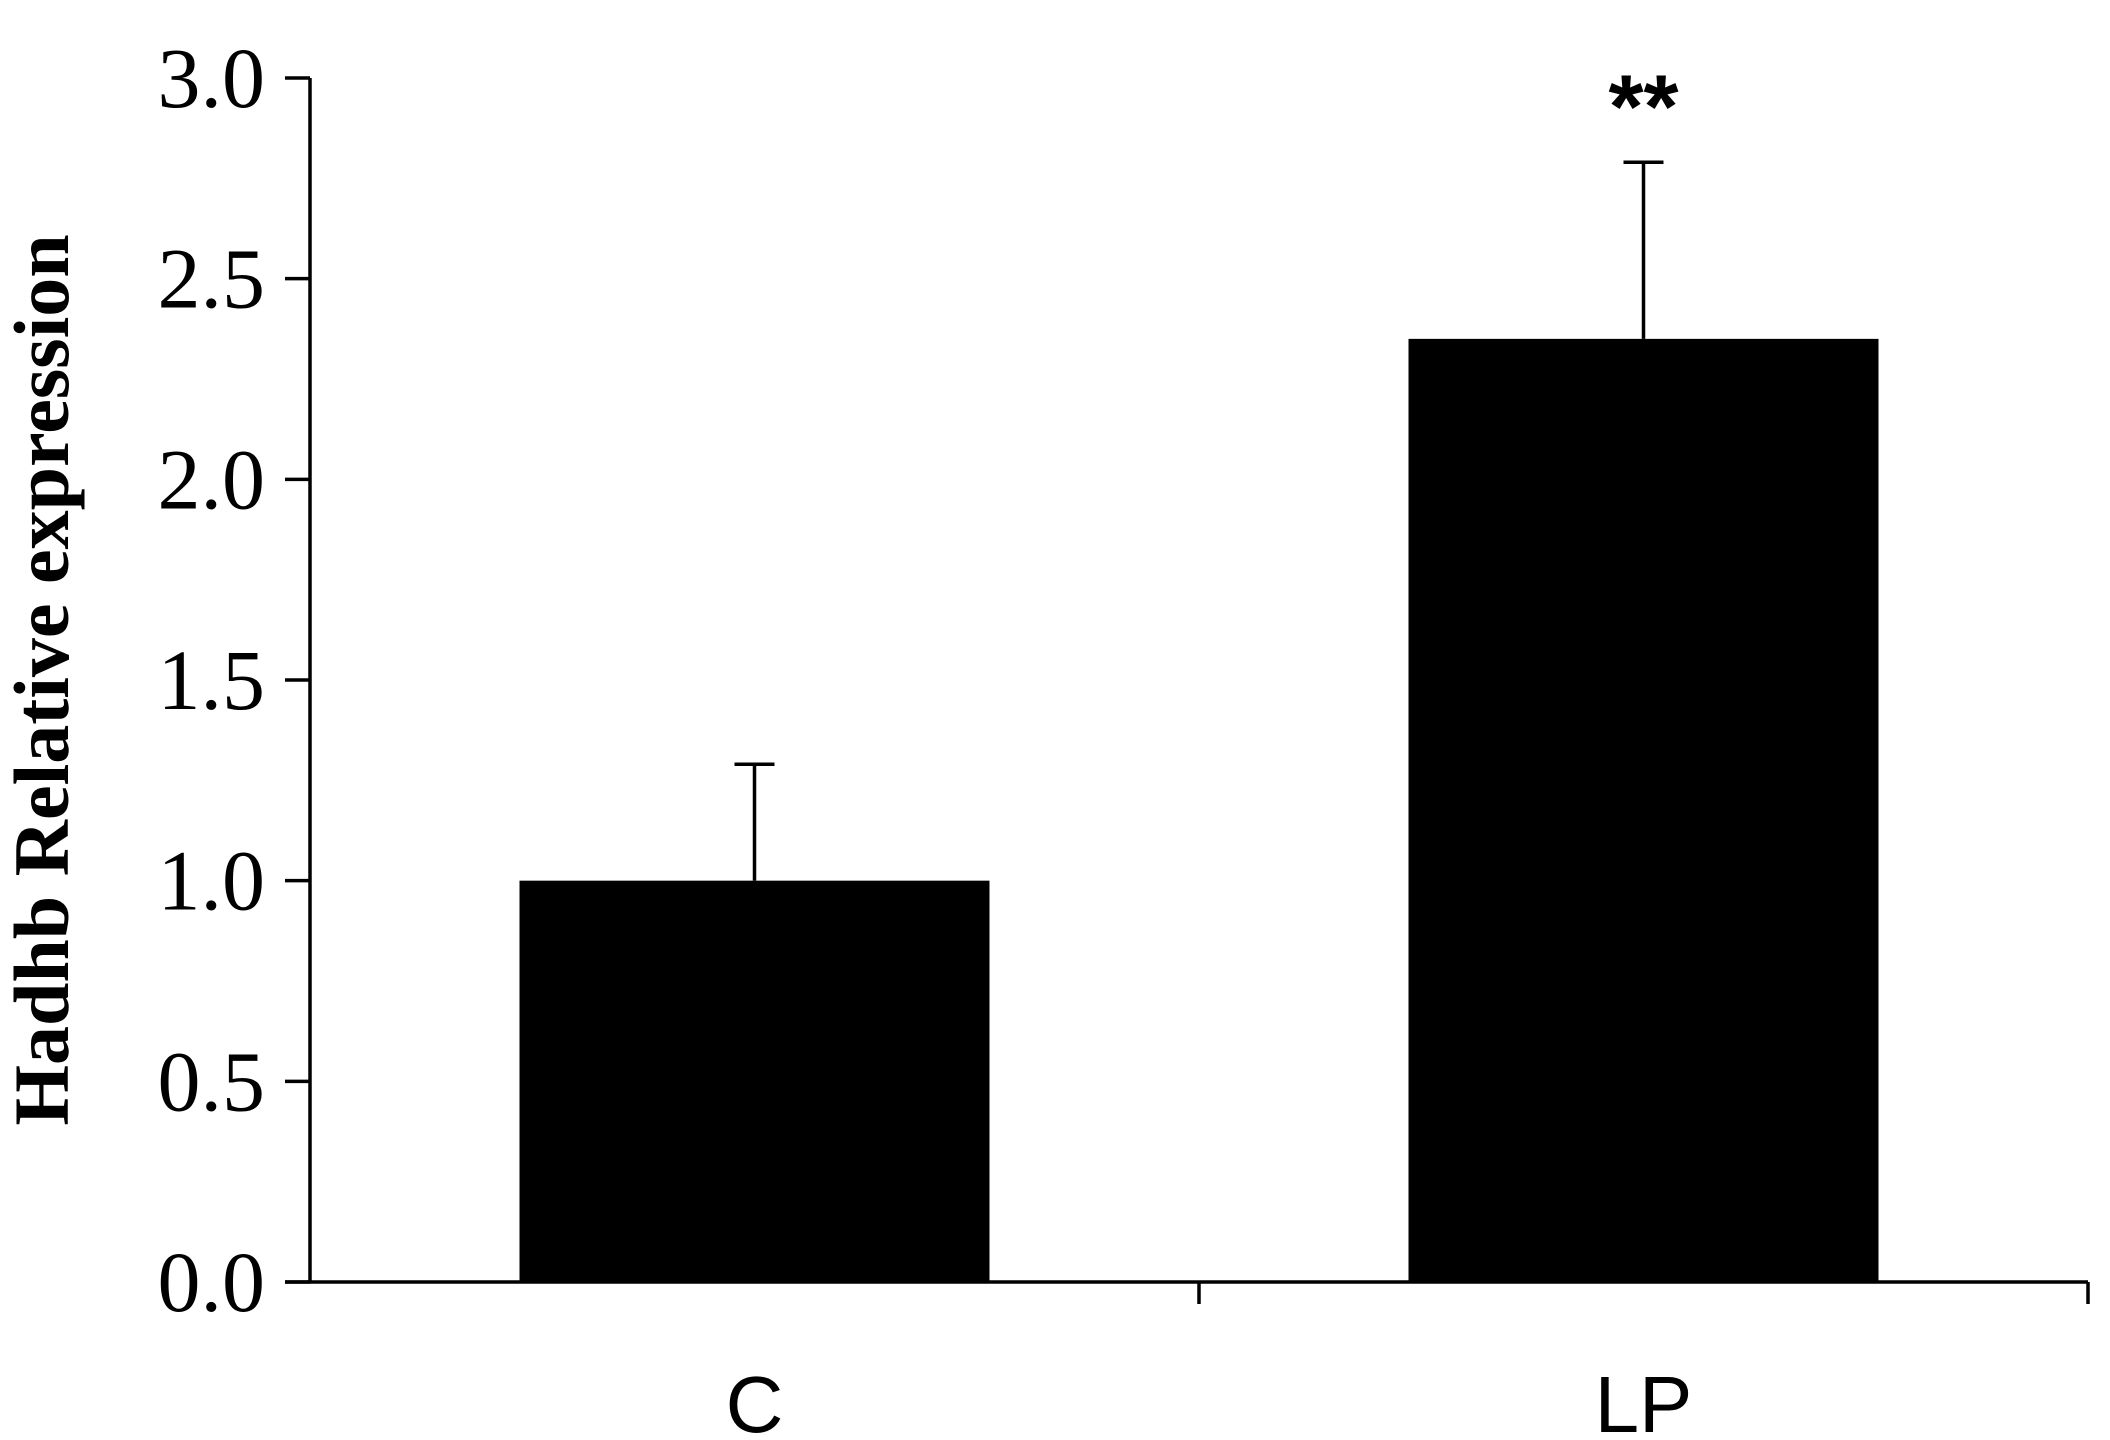  Describe the element at coordinates (212, 881) in the screenshot. I see `y-tick-label: 1.0` at that location.